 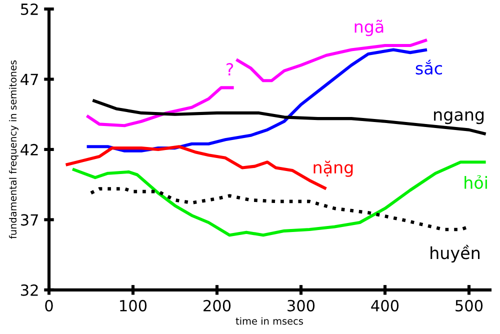 What do you see at coordinates (333, 168) in the screenshot?
I see `series-label: nặng` at bounding box center [333, 168].